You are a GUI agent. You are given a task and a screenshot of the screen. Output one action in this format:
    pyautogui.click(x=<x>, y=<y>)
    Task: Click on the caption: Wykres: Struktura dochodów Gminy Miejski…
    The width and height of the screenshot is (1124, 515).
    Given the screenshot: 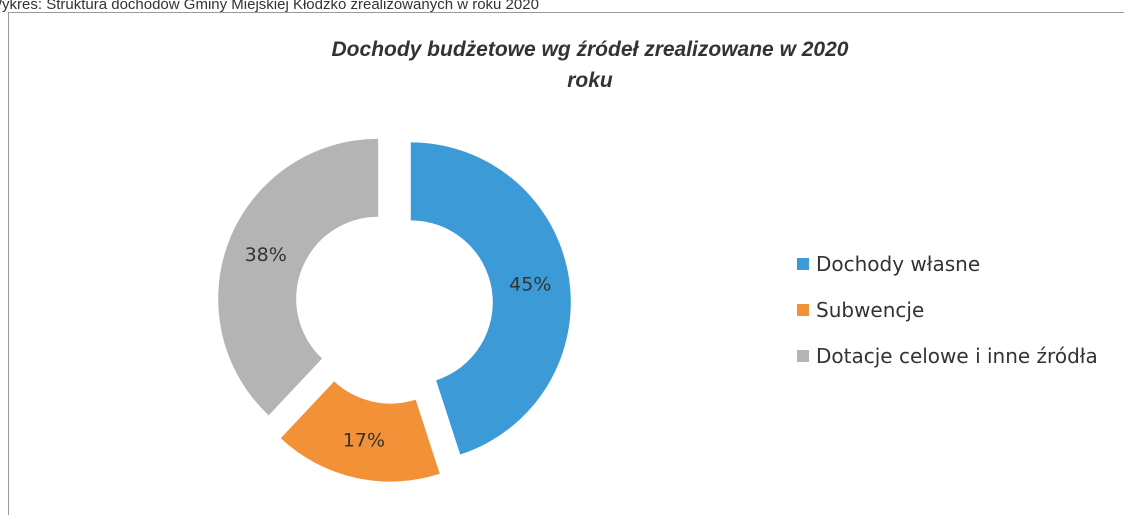 What is the action you would take?
    pyautogui.click(x=269, y=6)
    